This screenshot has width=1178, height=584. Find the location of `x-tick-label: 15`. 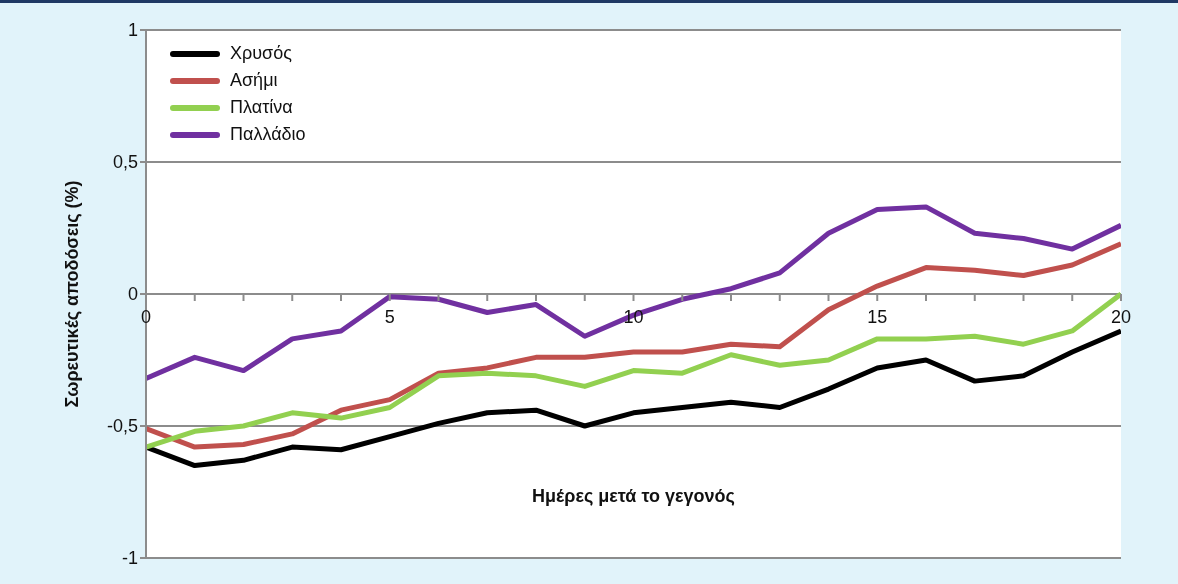

x-tick-label: 15 is located at coordinates (877, 317).